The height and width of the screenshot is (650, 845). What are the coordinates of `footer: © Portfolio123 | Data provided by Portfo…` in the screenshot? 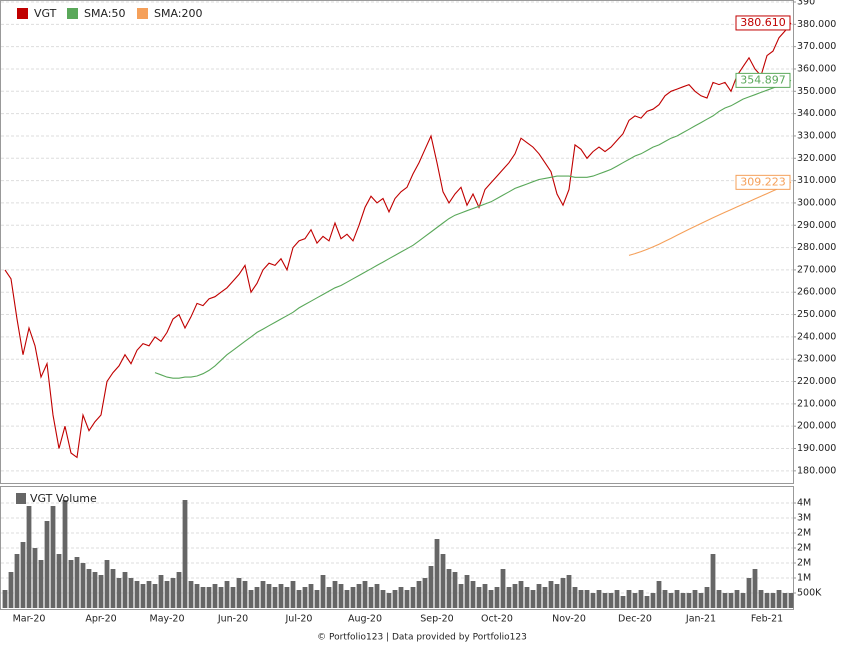 It's located at (422, 638).